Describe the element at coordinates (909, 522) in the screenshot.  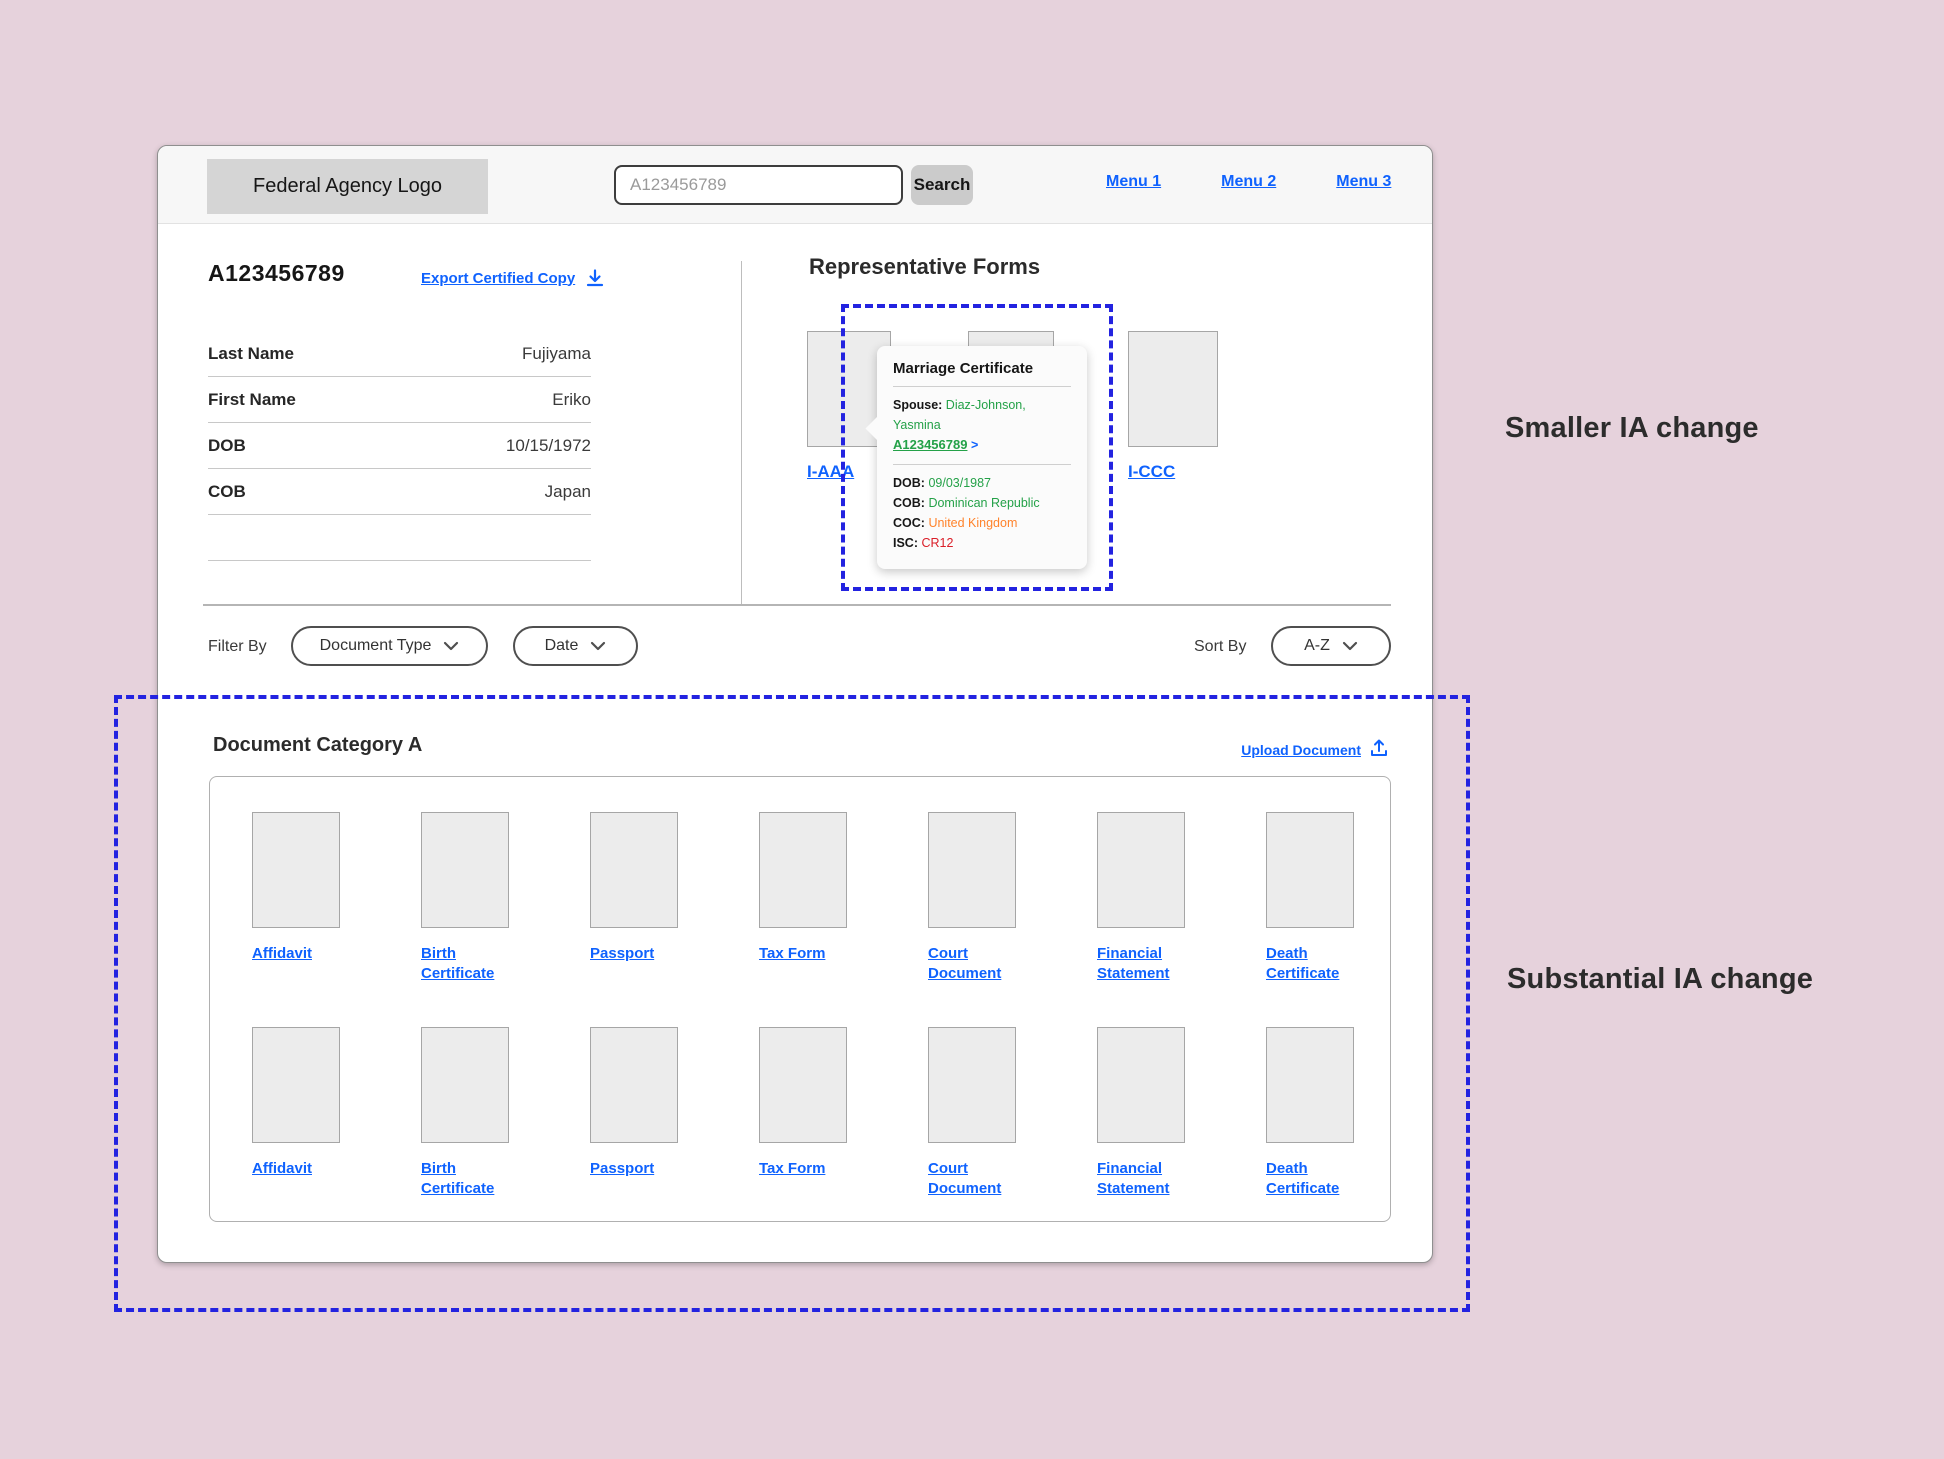
I see `tooltip-row-label: COC:` at that location.